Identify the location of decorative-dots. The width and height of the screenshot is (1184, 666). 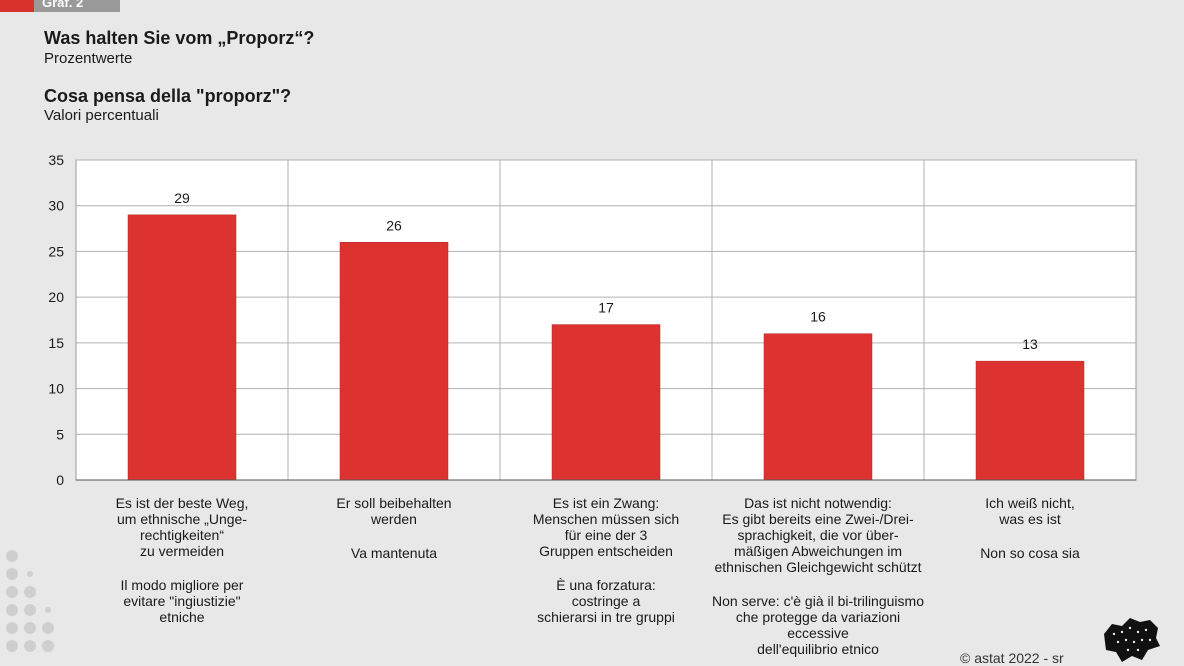
(30, 601).